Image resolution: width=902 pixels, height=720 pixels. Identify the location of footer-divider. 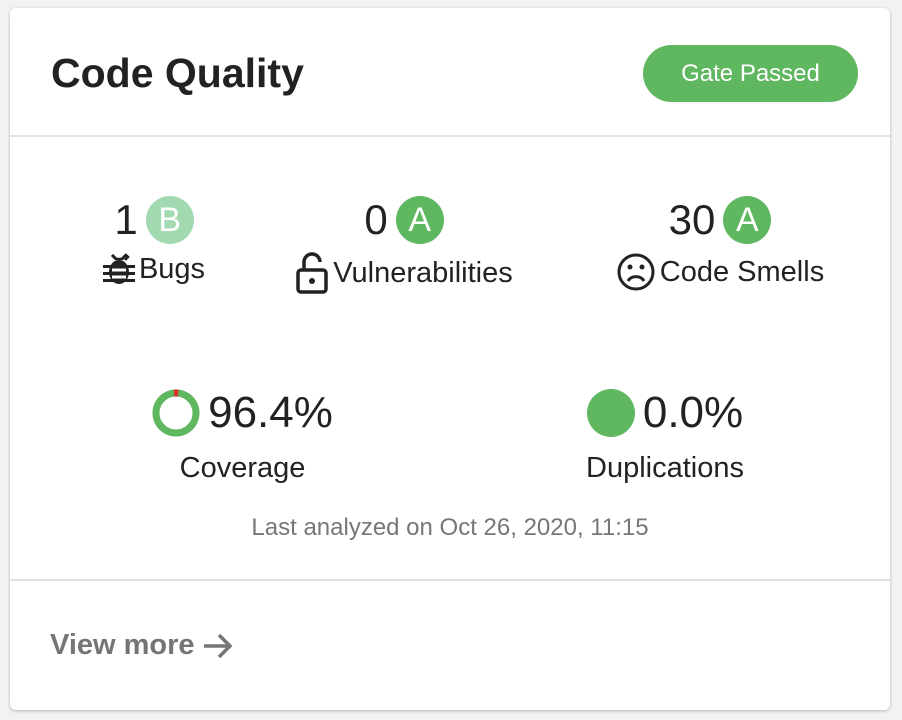
(450, 580).